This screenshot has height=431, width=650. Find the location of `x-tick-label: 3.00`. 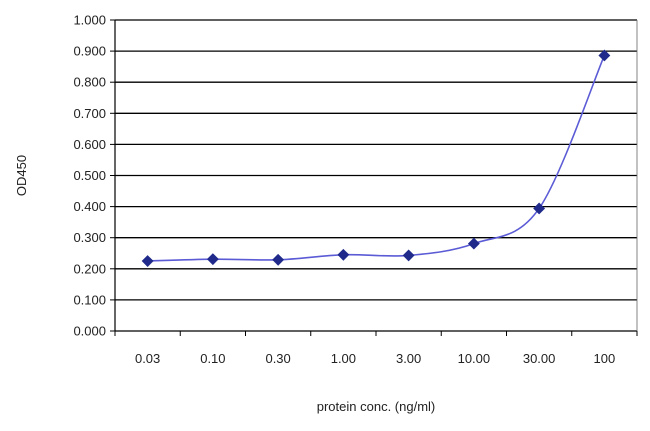

x-tick-label: 3.00 is located at coordinates (408, 358).